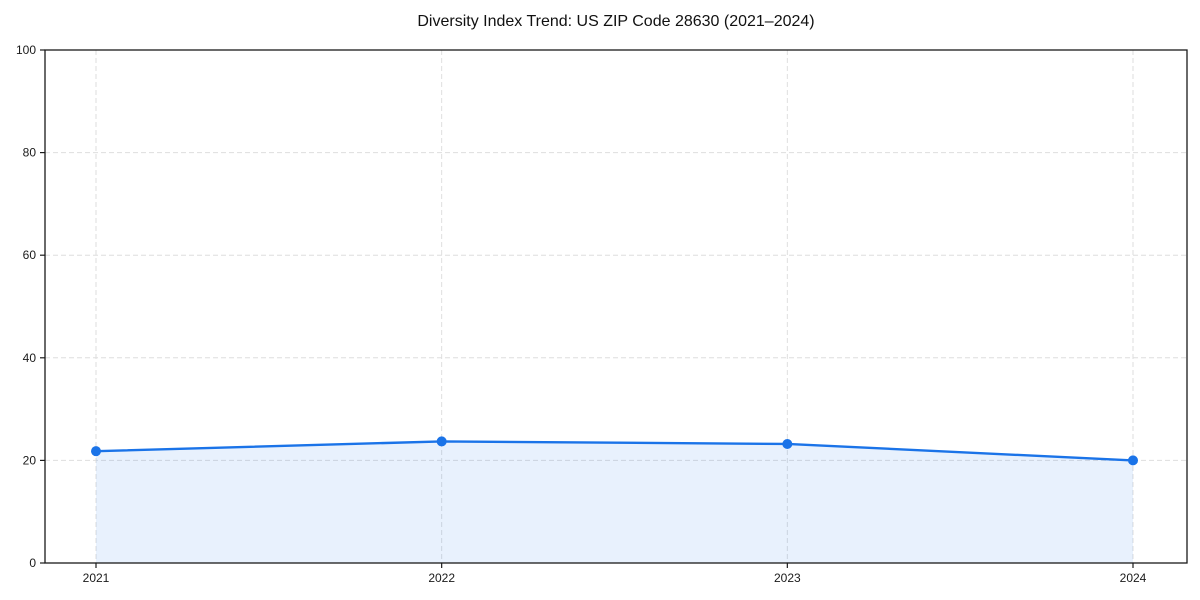 The image size is (1200, 600). Describe the element at coordinates (26, 50) in the screenshot. I see `y-tick-label: 100` at that location.